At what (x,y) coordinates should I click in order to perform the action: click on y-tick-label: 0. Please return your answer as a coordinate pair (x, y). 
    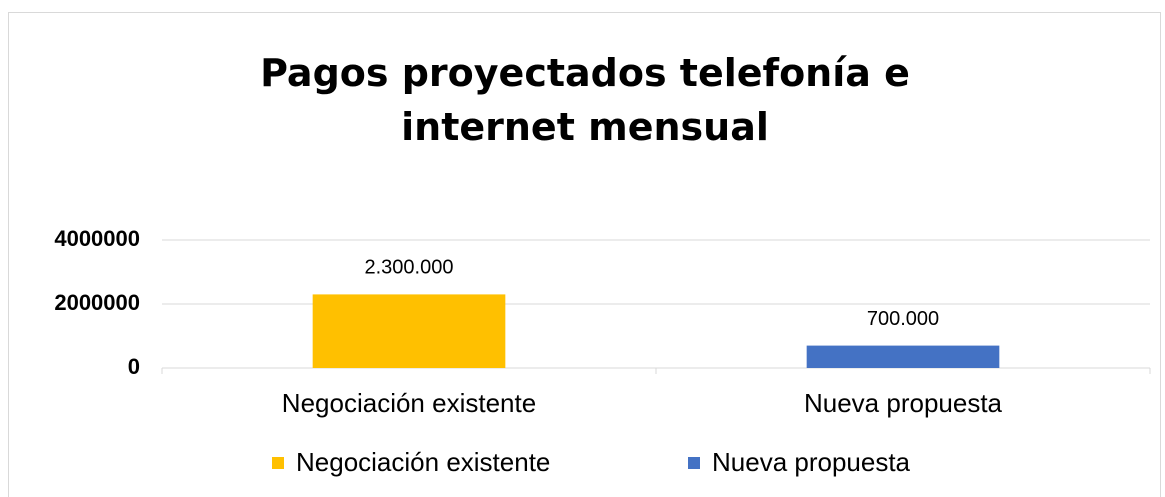
    Looking at the image, I should click on (134, 366).